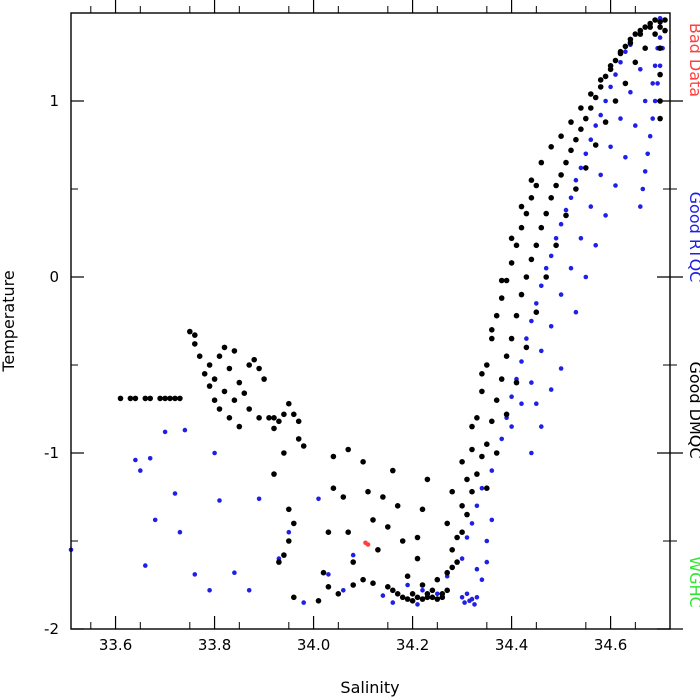 This screenshot has width=700, height=700. I want to click on y-tick-label: -2, so click(51, 629).